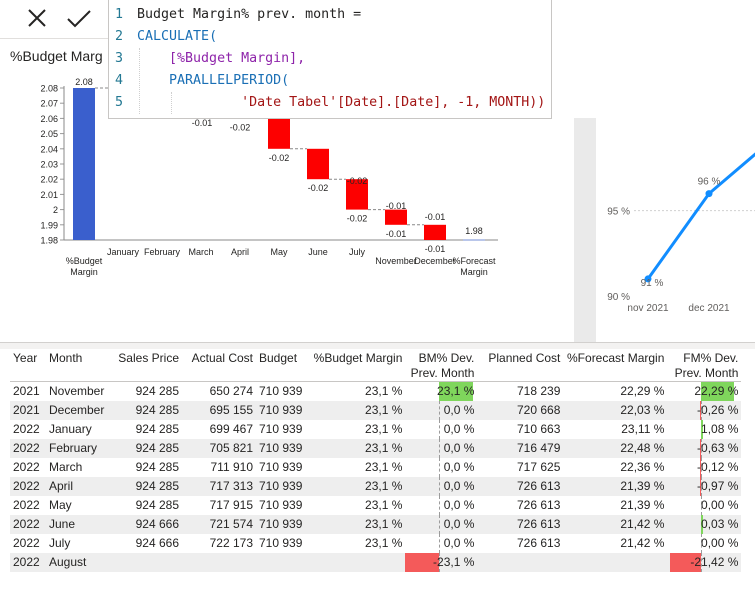 Image resolution: width=755 pixels, height=589 pixels. I want to click on waterfall-bar-november, so click(396, 217).